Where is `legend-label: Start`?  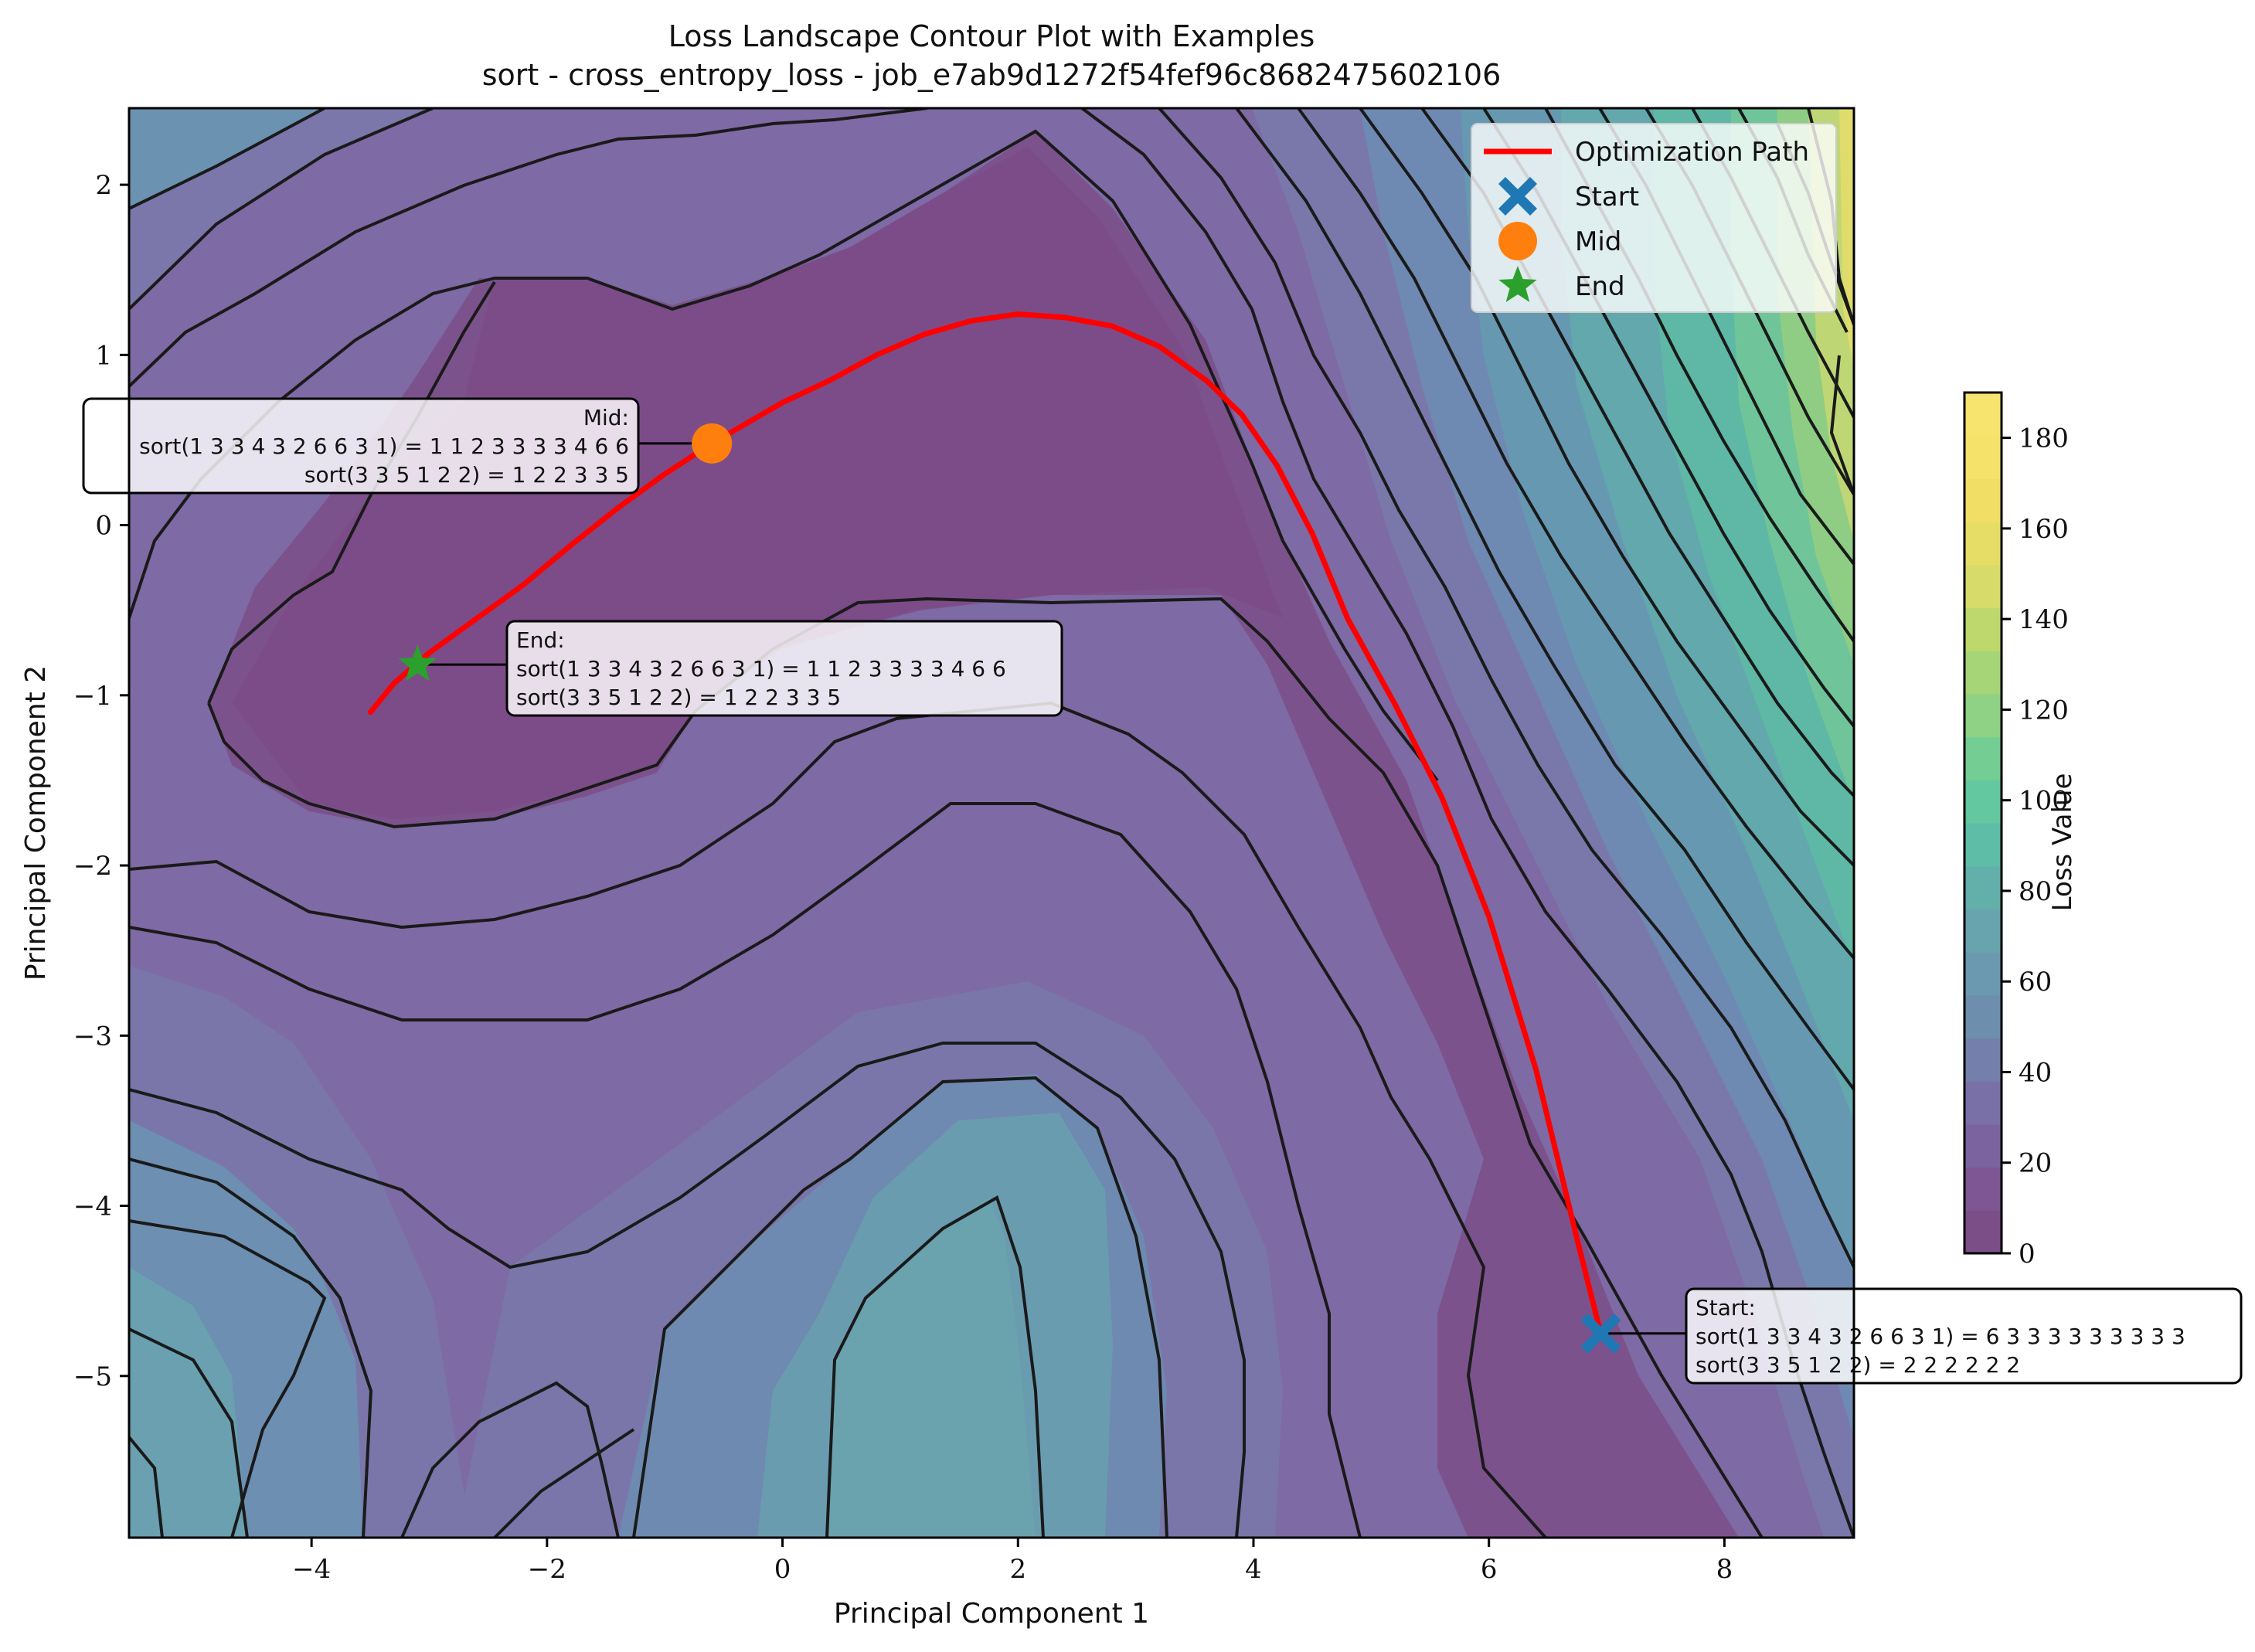 legend-label: Start is located at coordinates (1607, 197).